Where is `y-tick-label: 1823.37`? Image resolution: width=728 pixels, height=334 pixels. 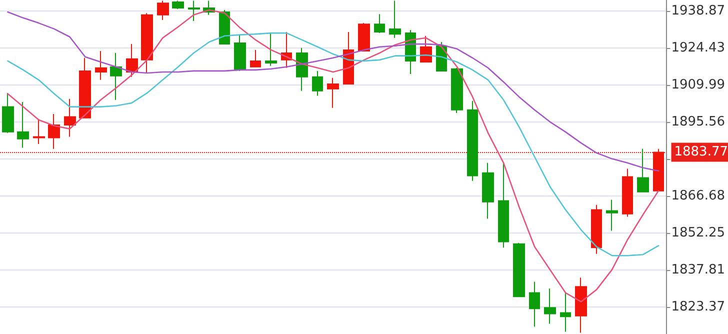 y-tick-label: 1823.37 is located at coordinates (698, 306).